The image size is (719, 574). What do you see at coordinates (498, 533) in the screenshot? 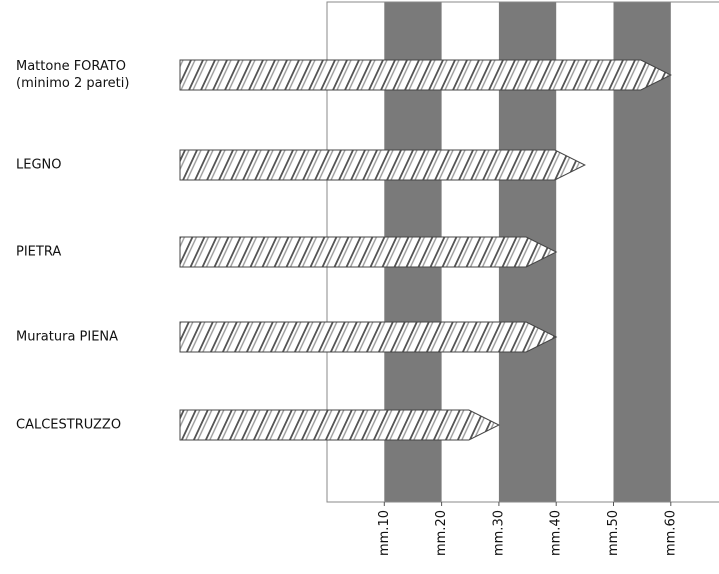
I see `x-tick-label: mm.30` at bounding box center [498, 533].